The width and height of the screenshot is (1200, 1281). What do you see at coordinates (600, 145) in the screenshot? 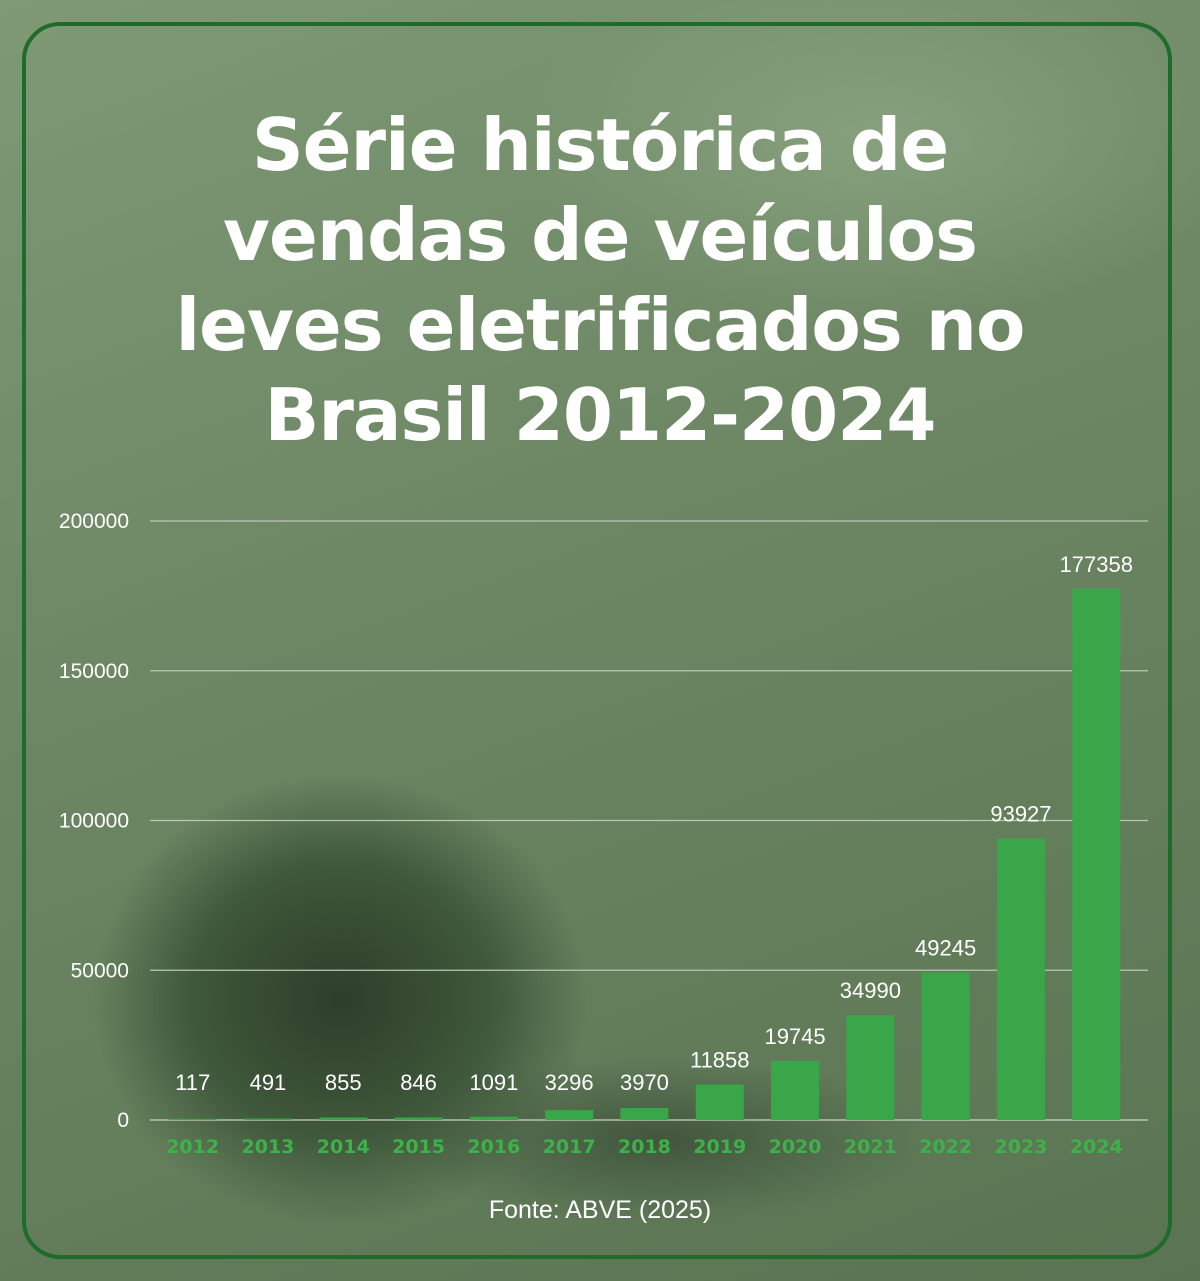
I see `title-line: Série histórica de` at bounding box center [600, 145].